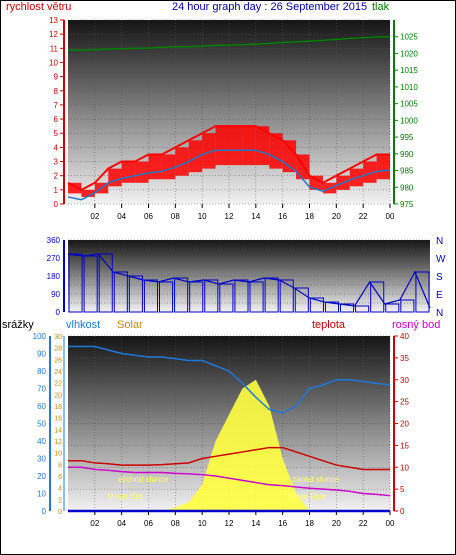 The height and width of the screenshot is (555, 456). I want to click on humidity-tick-label: 12, so click(58, 442).